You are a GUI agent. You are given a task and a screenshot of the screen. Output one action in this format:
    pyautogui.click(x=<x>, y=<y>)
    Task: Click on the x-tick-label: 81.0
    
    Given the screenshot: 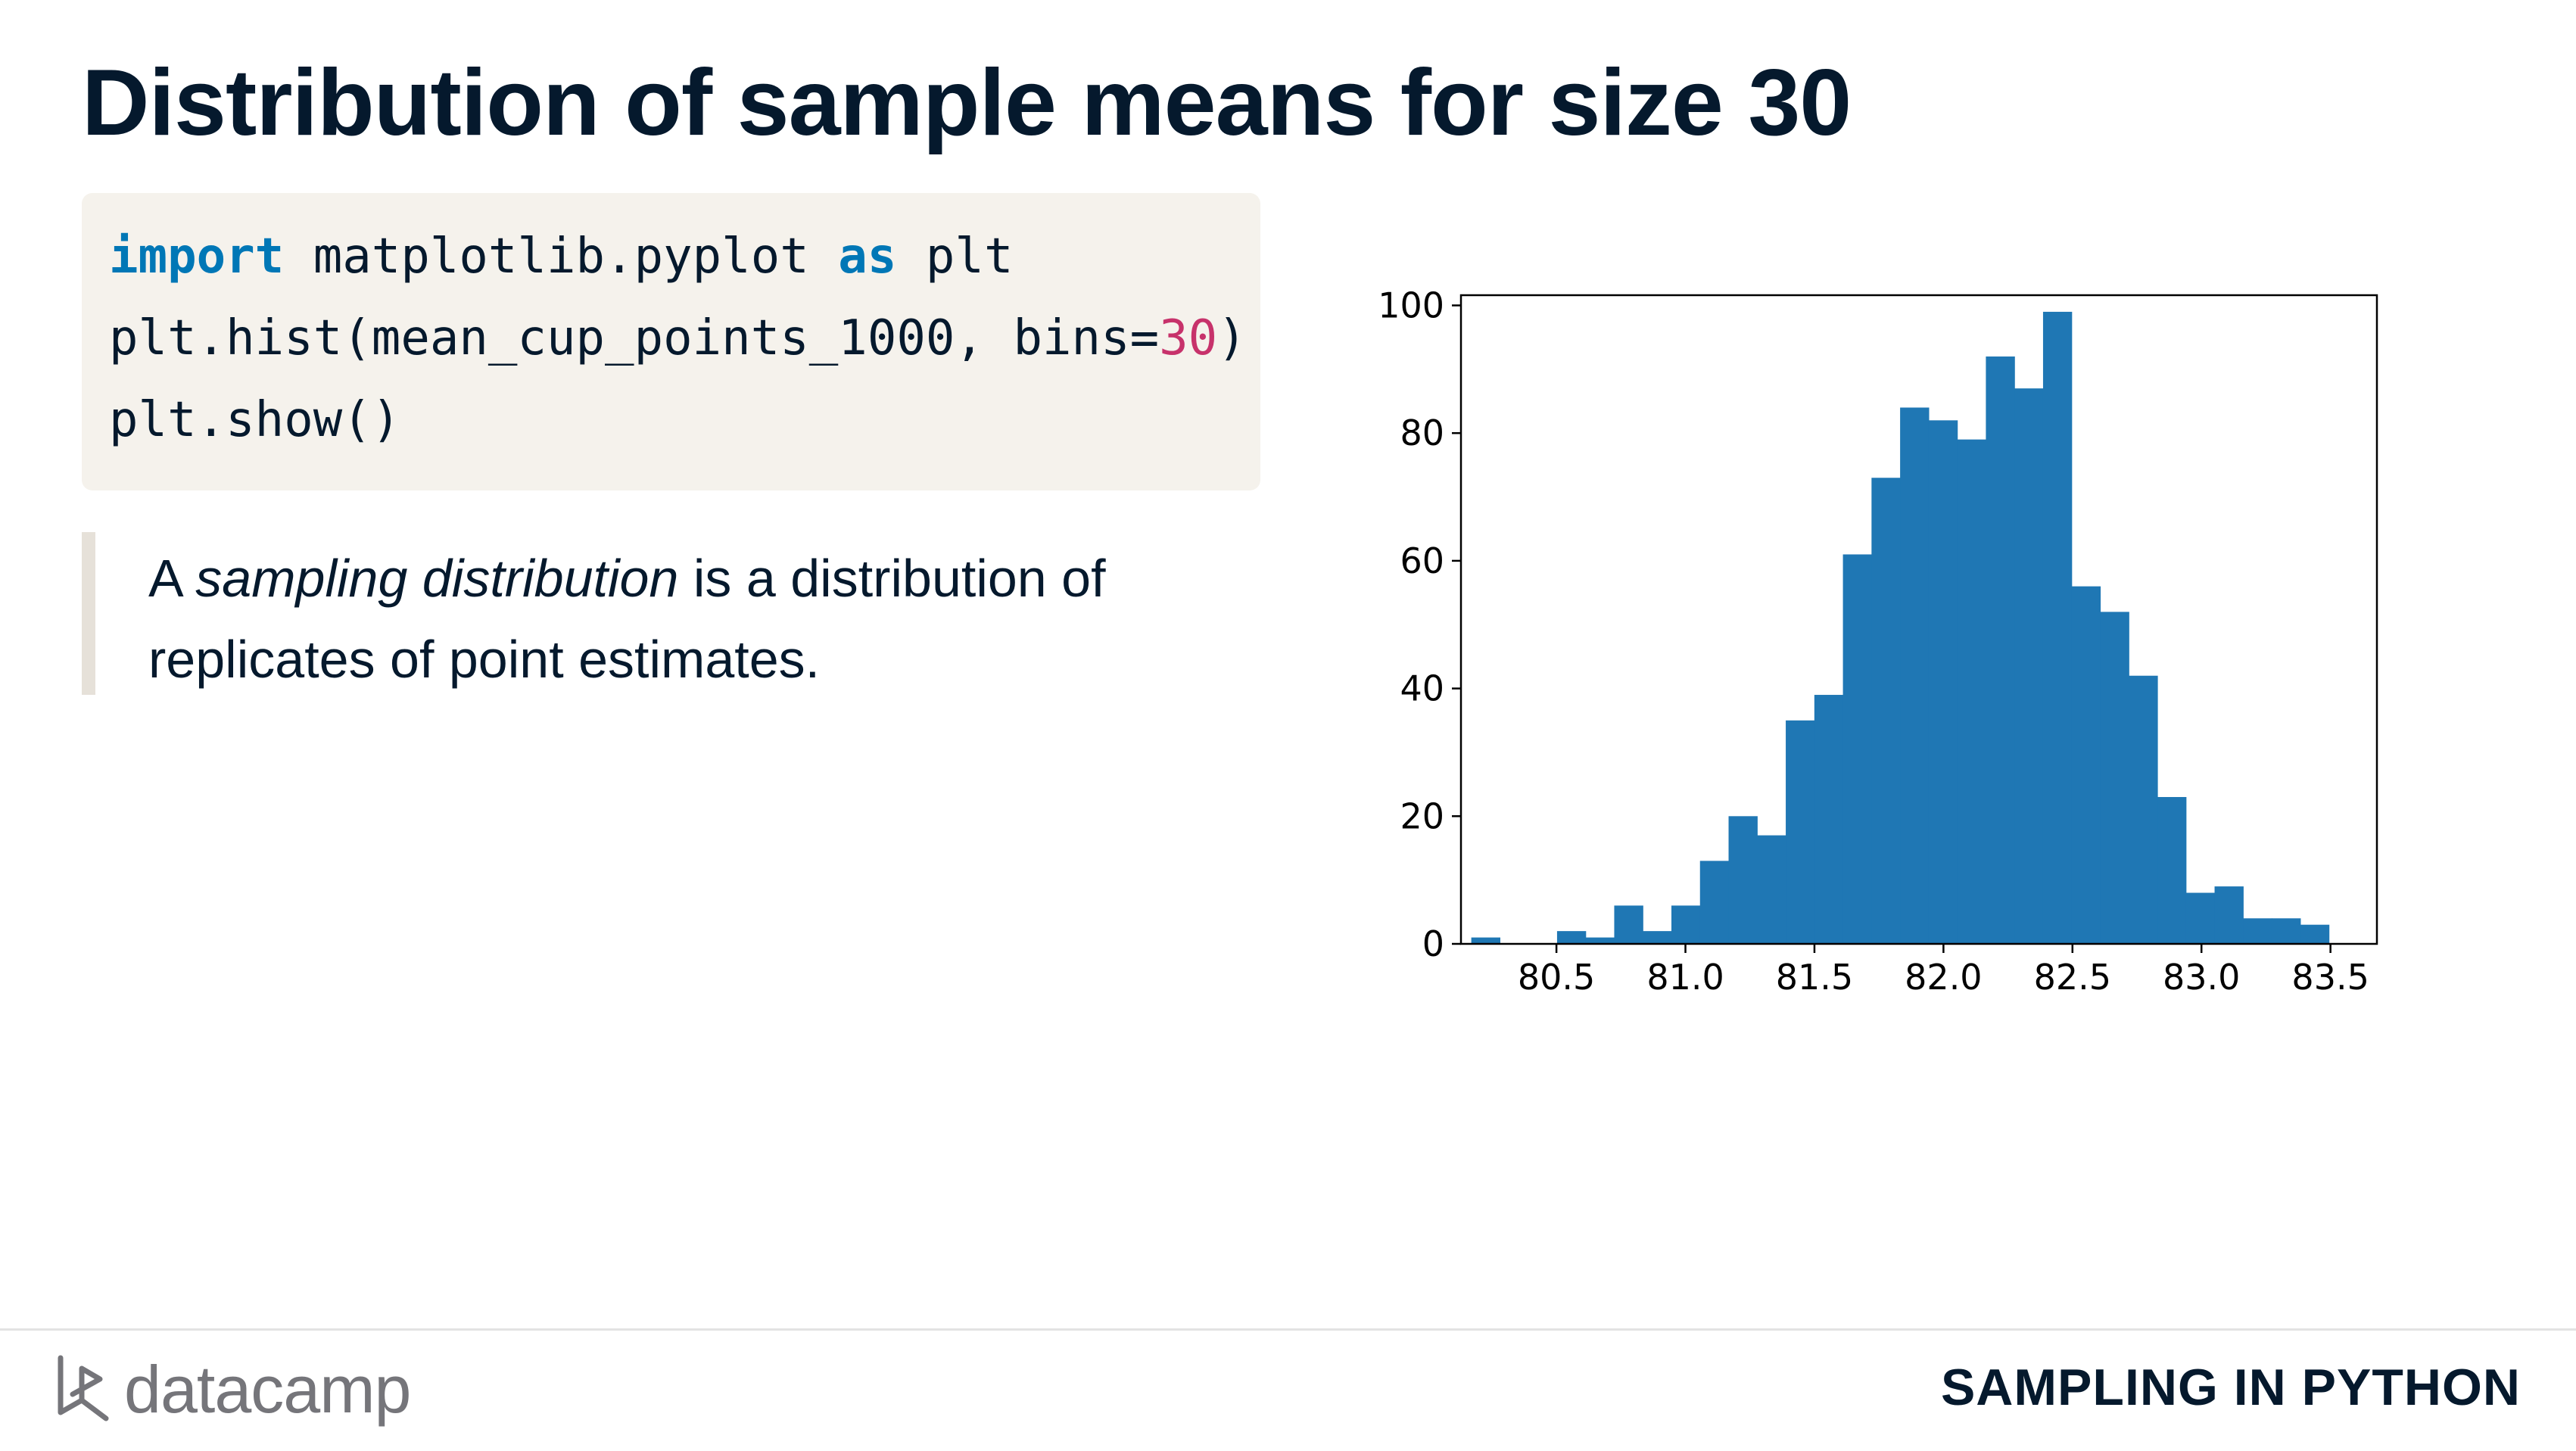 What is the action you would take?
    pyautogui.click(x=1685, y=978)
    